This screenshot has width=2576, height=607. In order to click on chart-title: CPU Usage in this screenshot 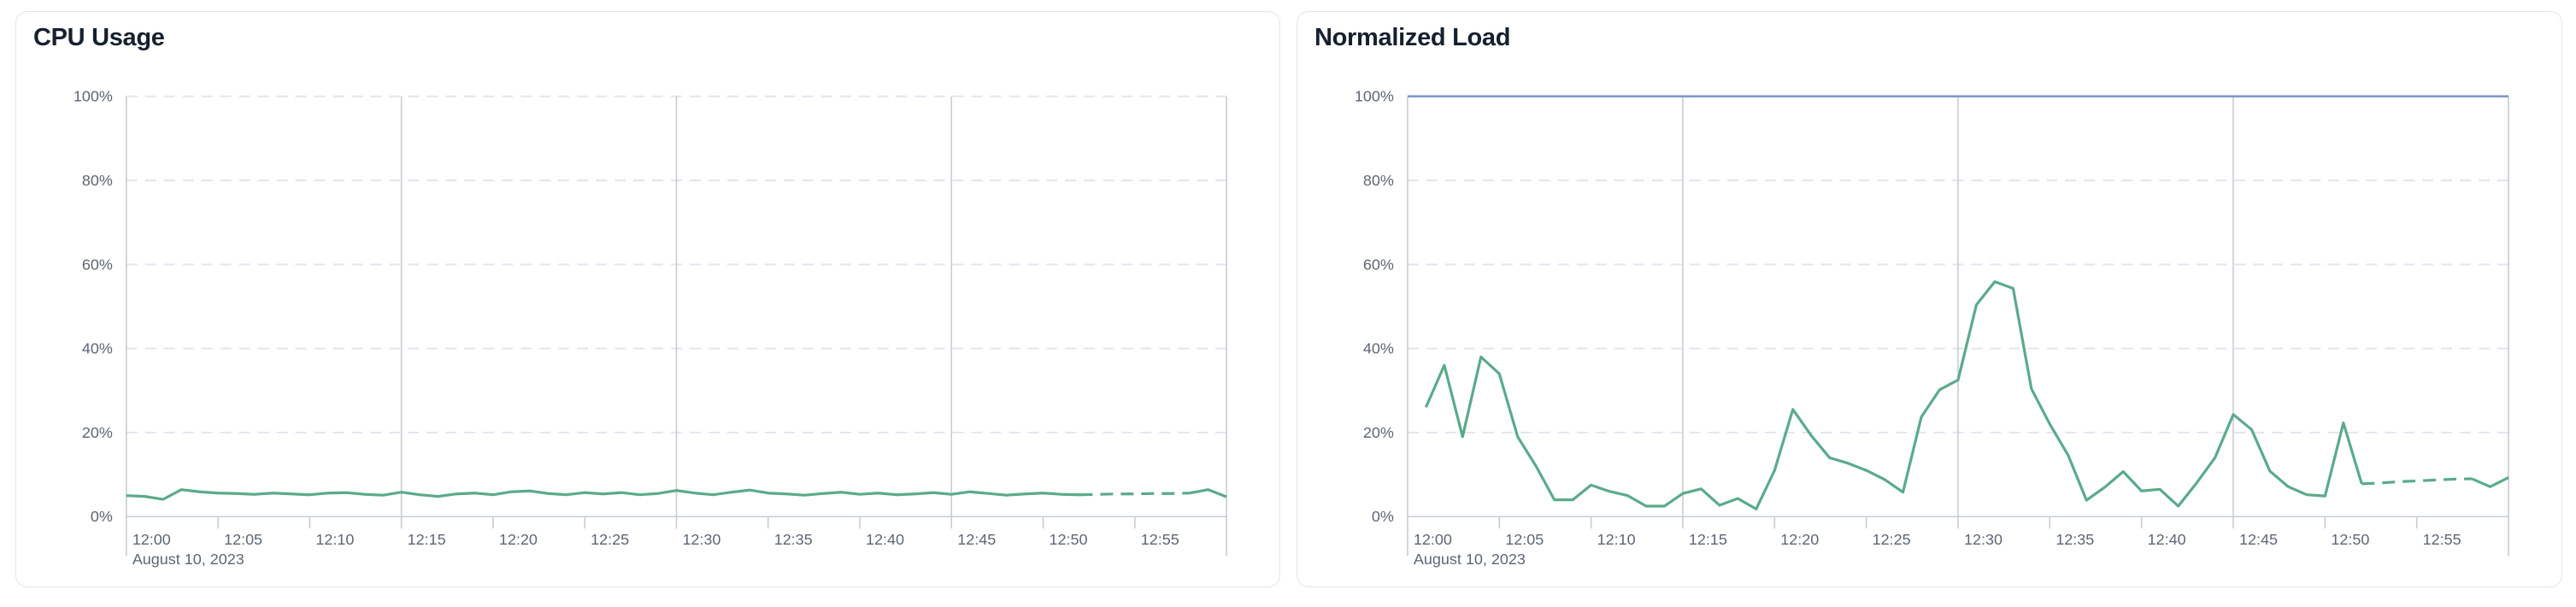, I will do `click(99, 37)`.